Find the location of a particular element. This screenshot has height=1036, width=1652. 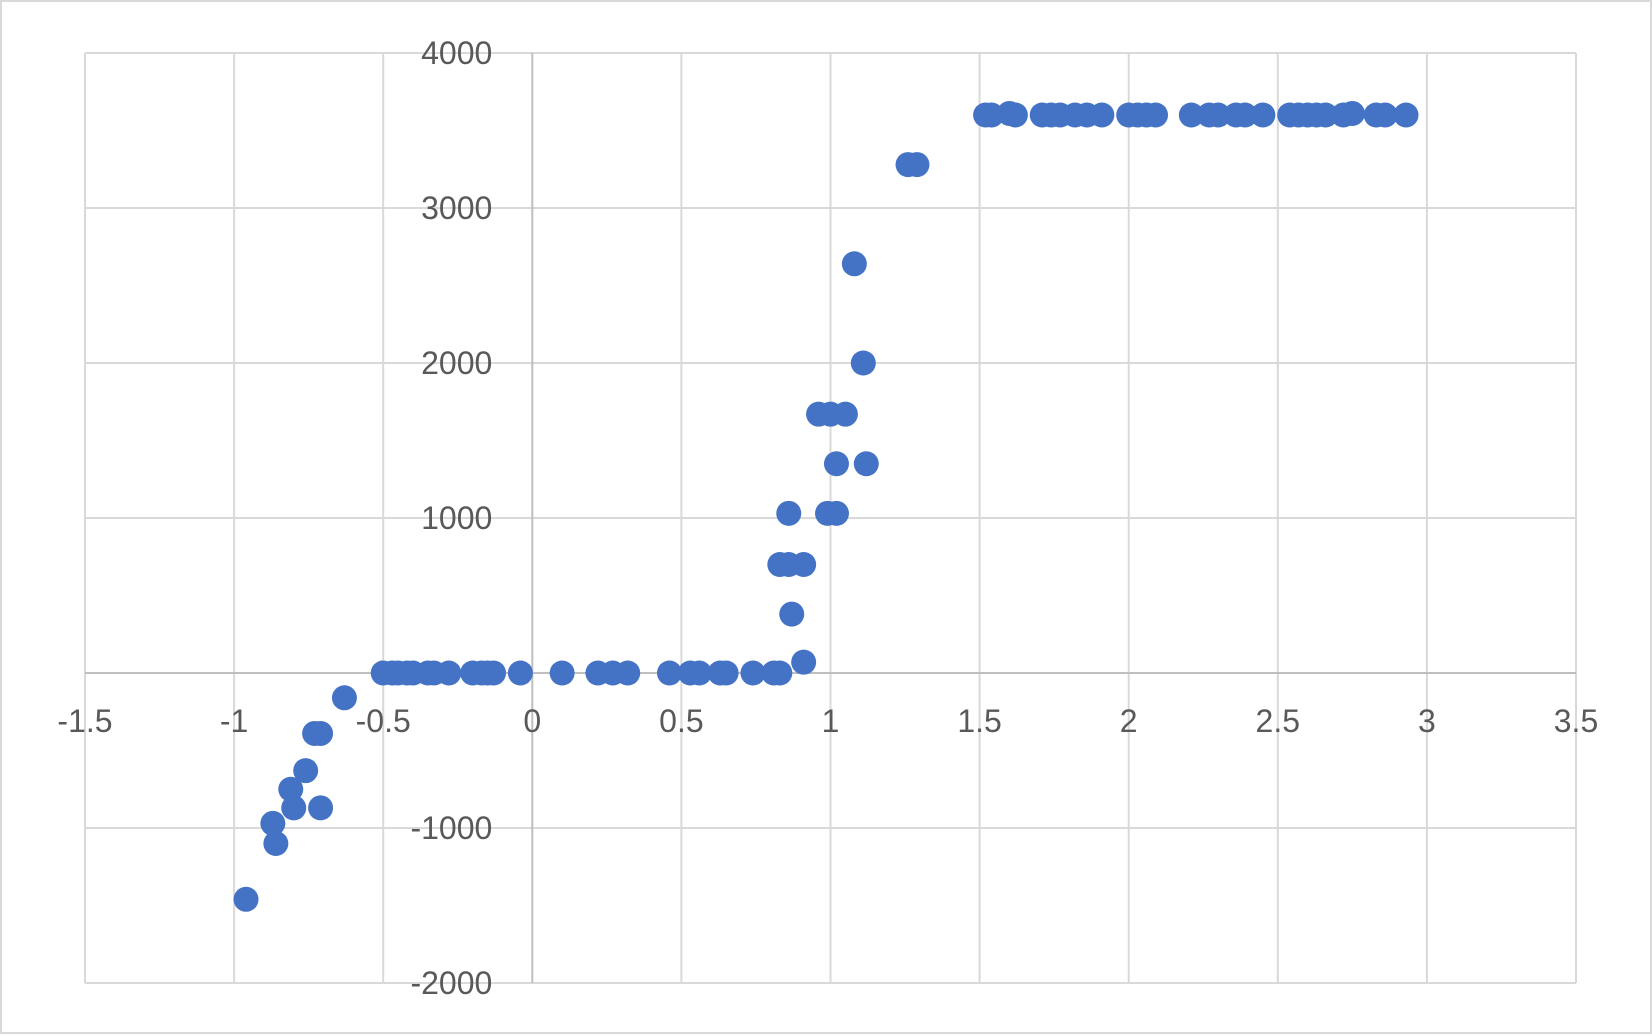

x-tick-label: 1.5 is located at coordinates (979, 721).